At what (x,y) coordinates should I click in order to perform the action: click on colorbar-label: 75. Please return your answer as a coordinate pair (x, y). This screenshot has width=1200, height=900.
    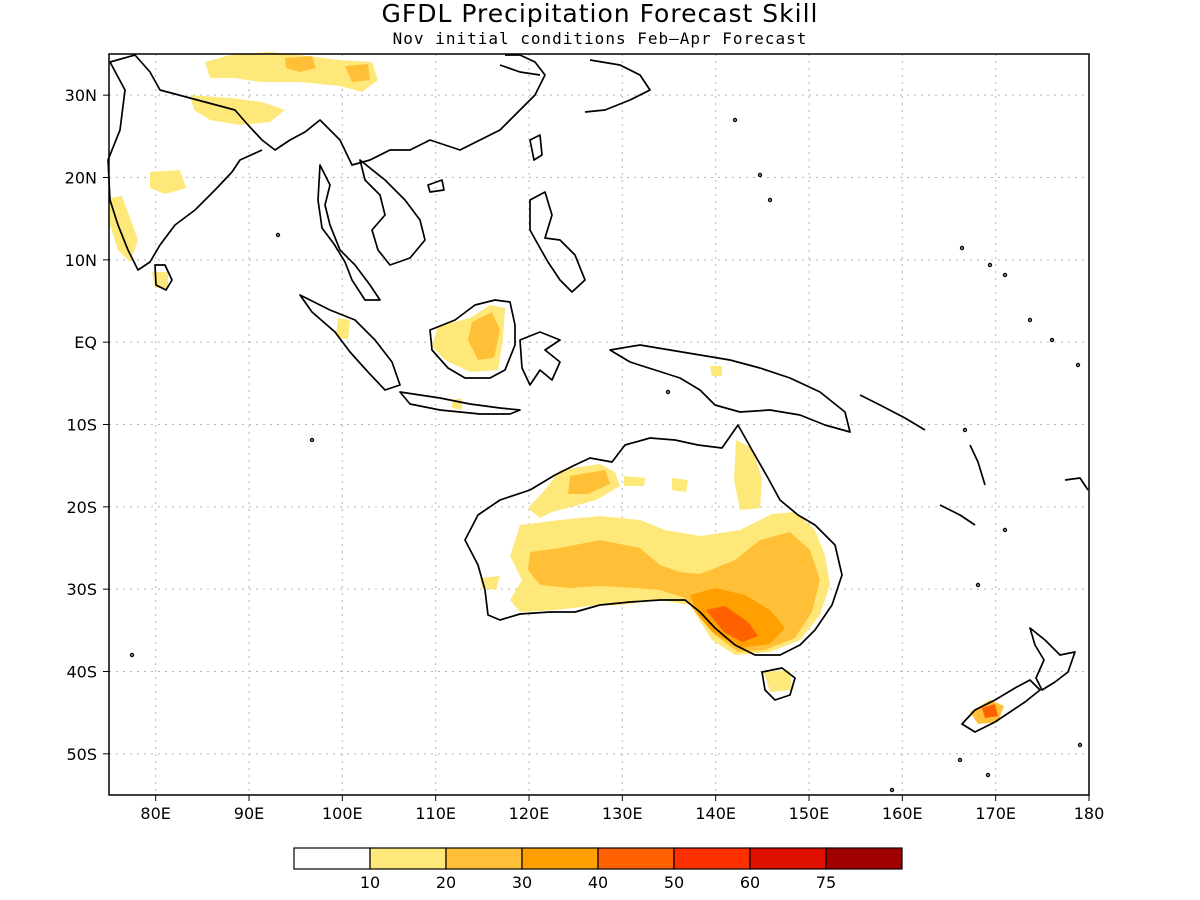
    Looking at the image, I should click on (826, 882).